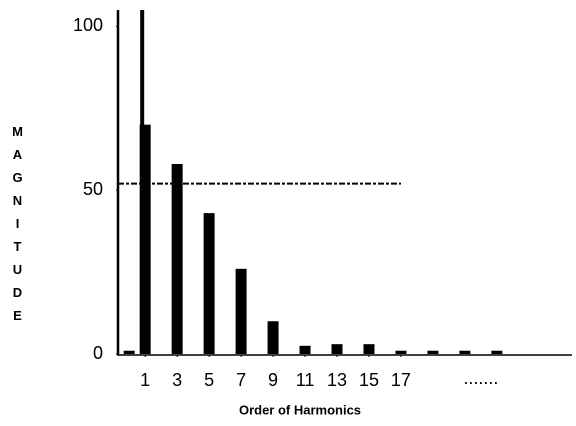  I want to click on y-tick-label: 100, so click(88, 25).